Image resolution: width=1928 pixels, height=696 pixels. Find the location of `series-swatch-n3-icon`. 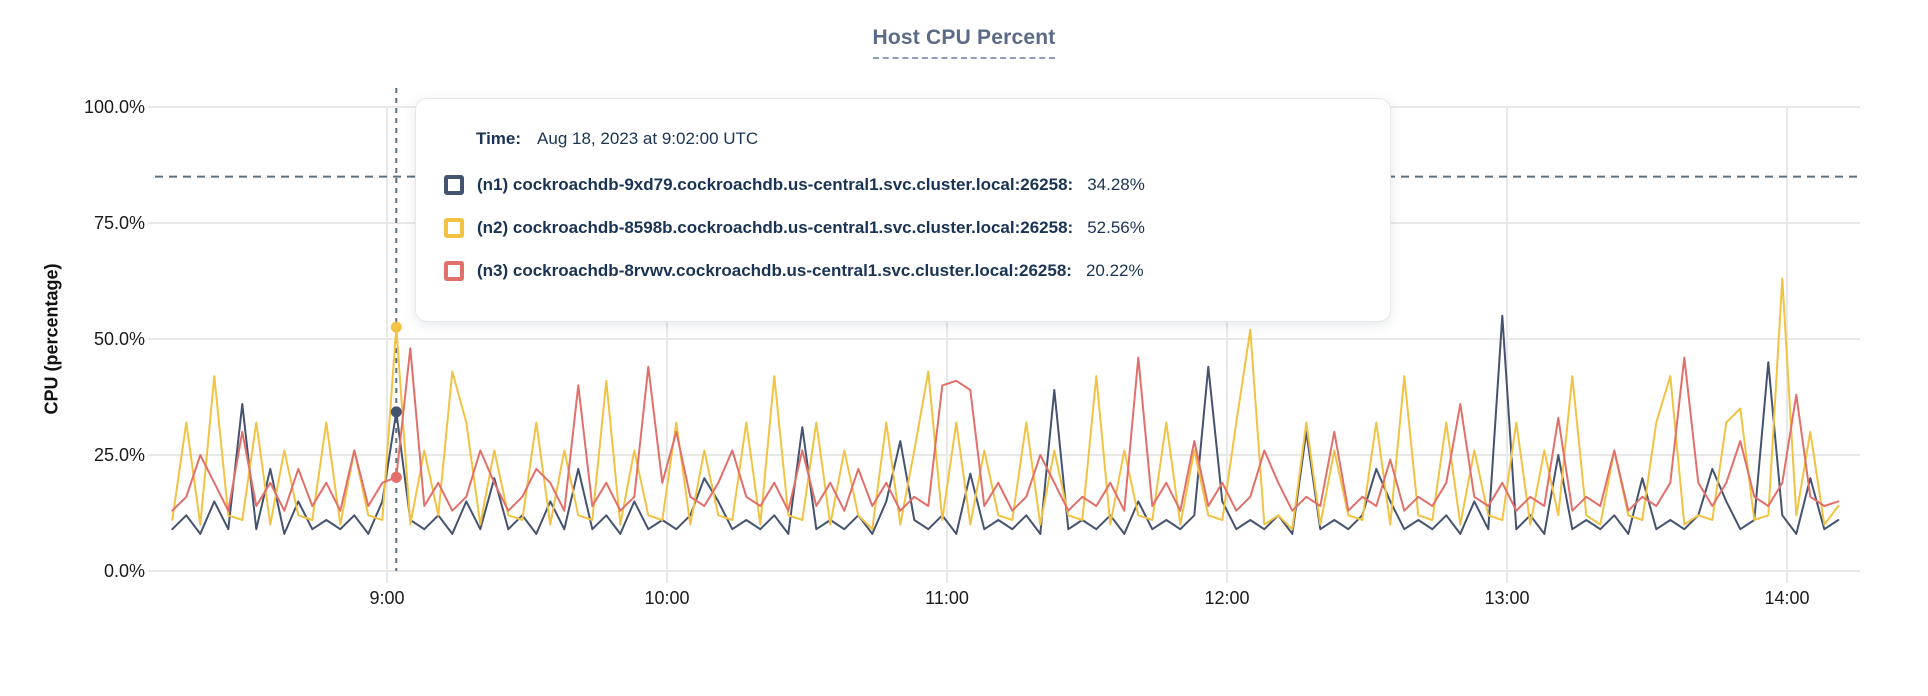

series-swatch-n3-icon is located at coordinates (454, 270).